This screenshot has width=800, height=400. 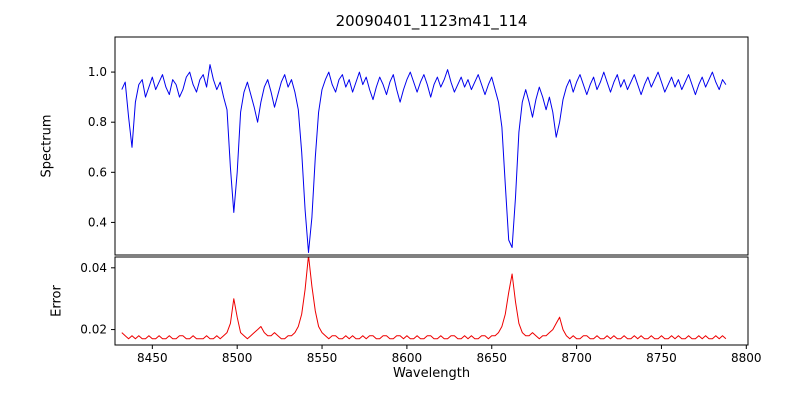 What do you see at coordinates (97, 172) in the screenshot?
I see `spectrum-y-tick-label: 0.6` at bounding box center [97, 172].